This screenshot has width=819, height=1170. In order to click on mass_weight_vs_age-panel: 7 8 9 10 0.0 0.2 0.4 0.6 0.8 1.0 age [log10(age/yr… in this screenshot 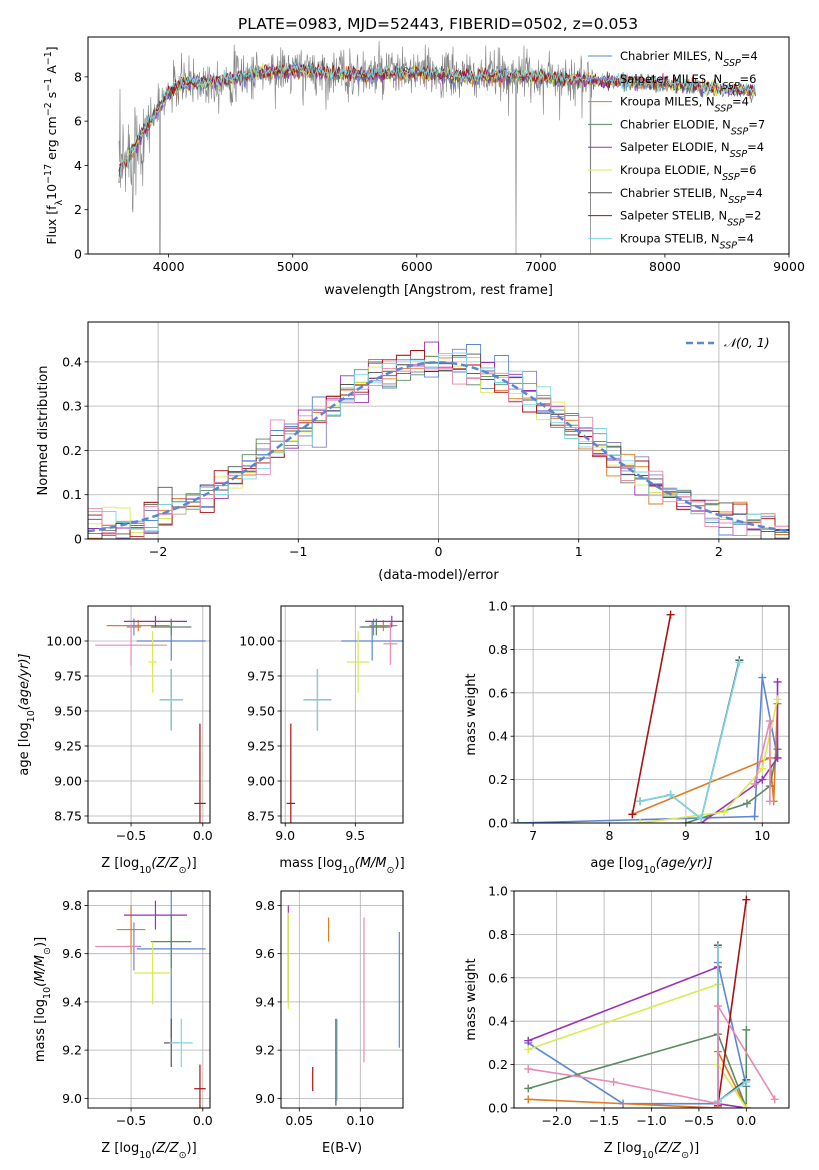, I will do `click(627, 737)`.